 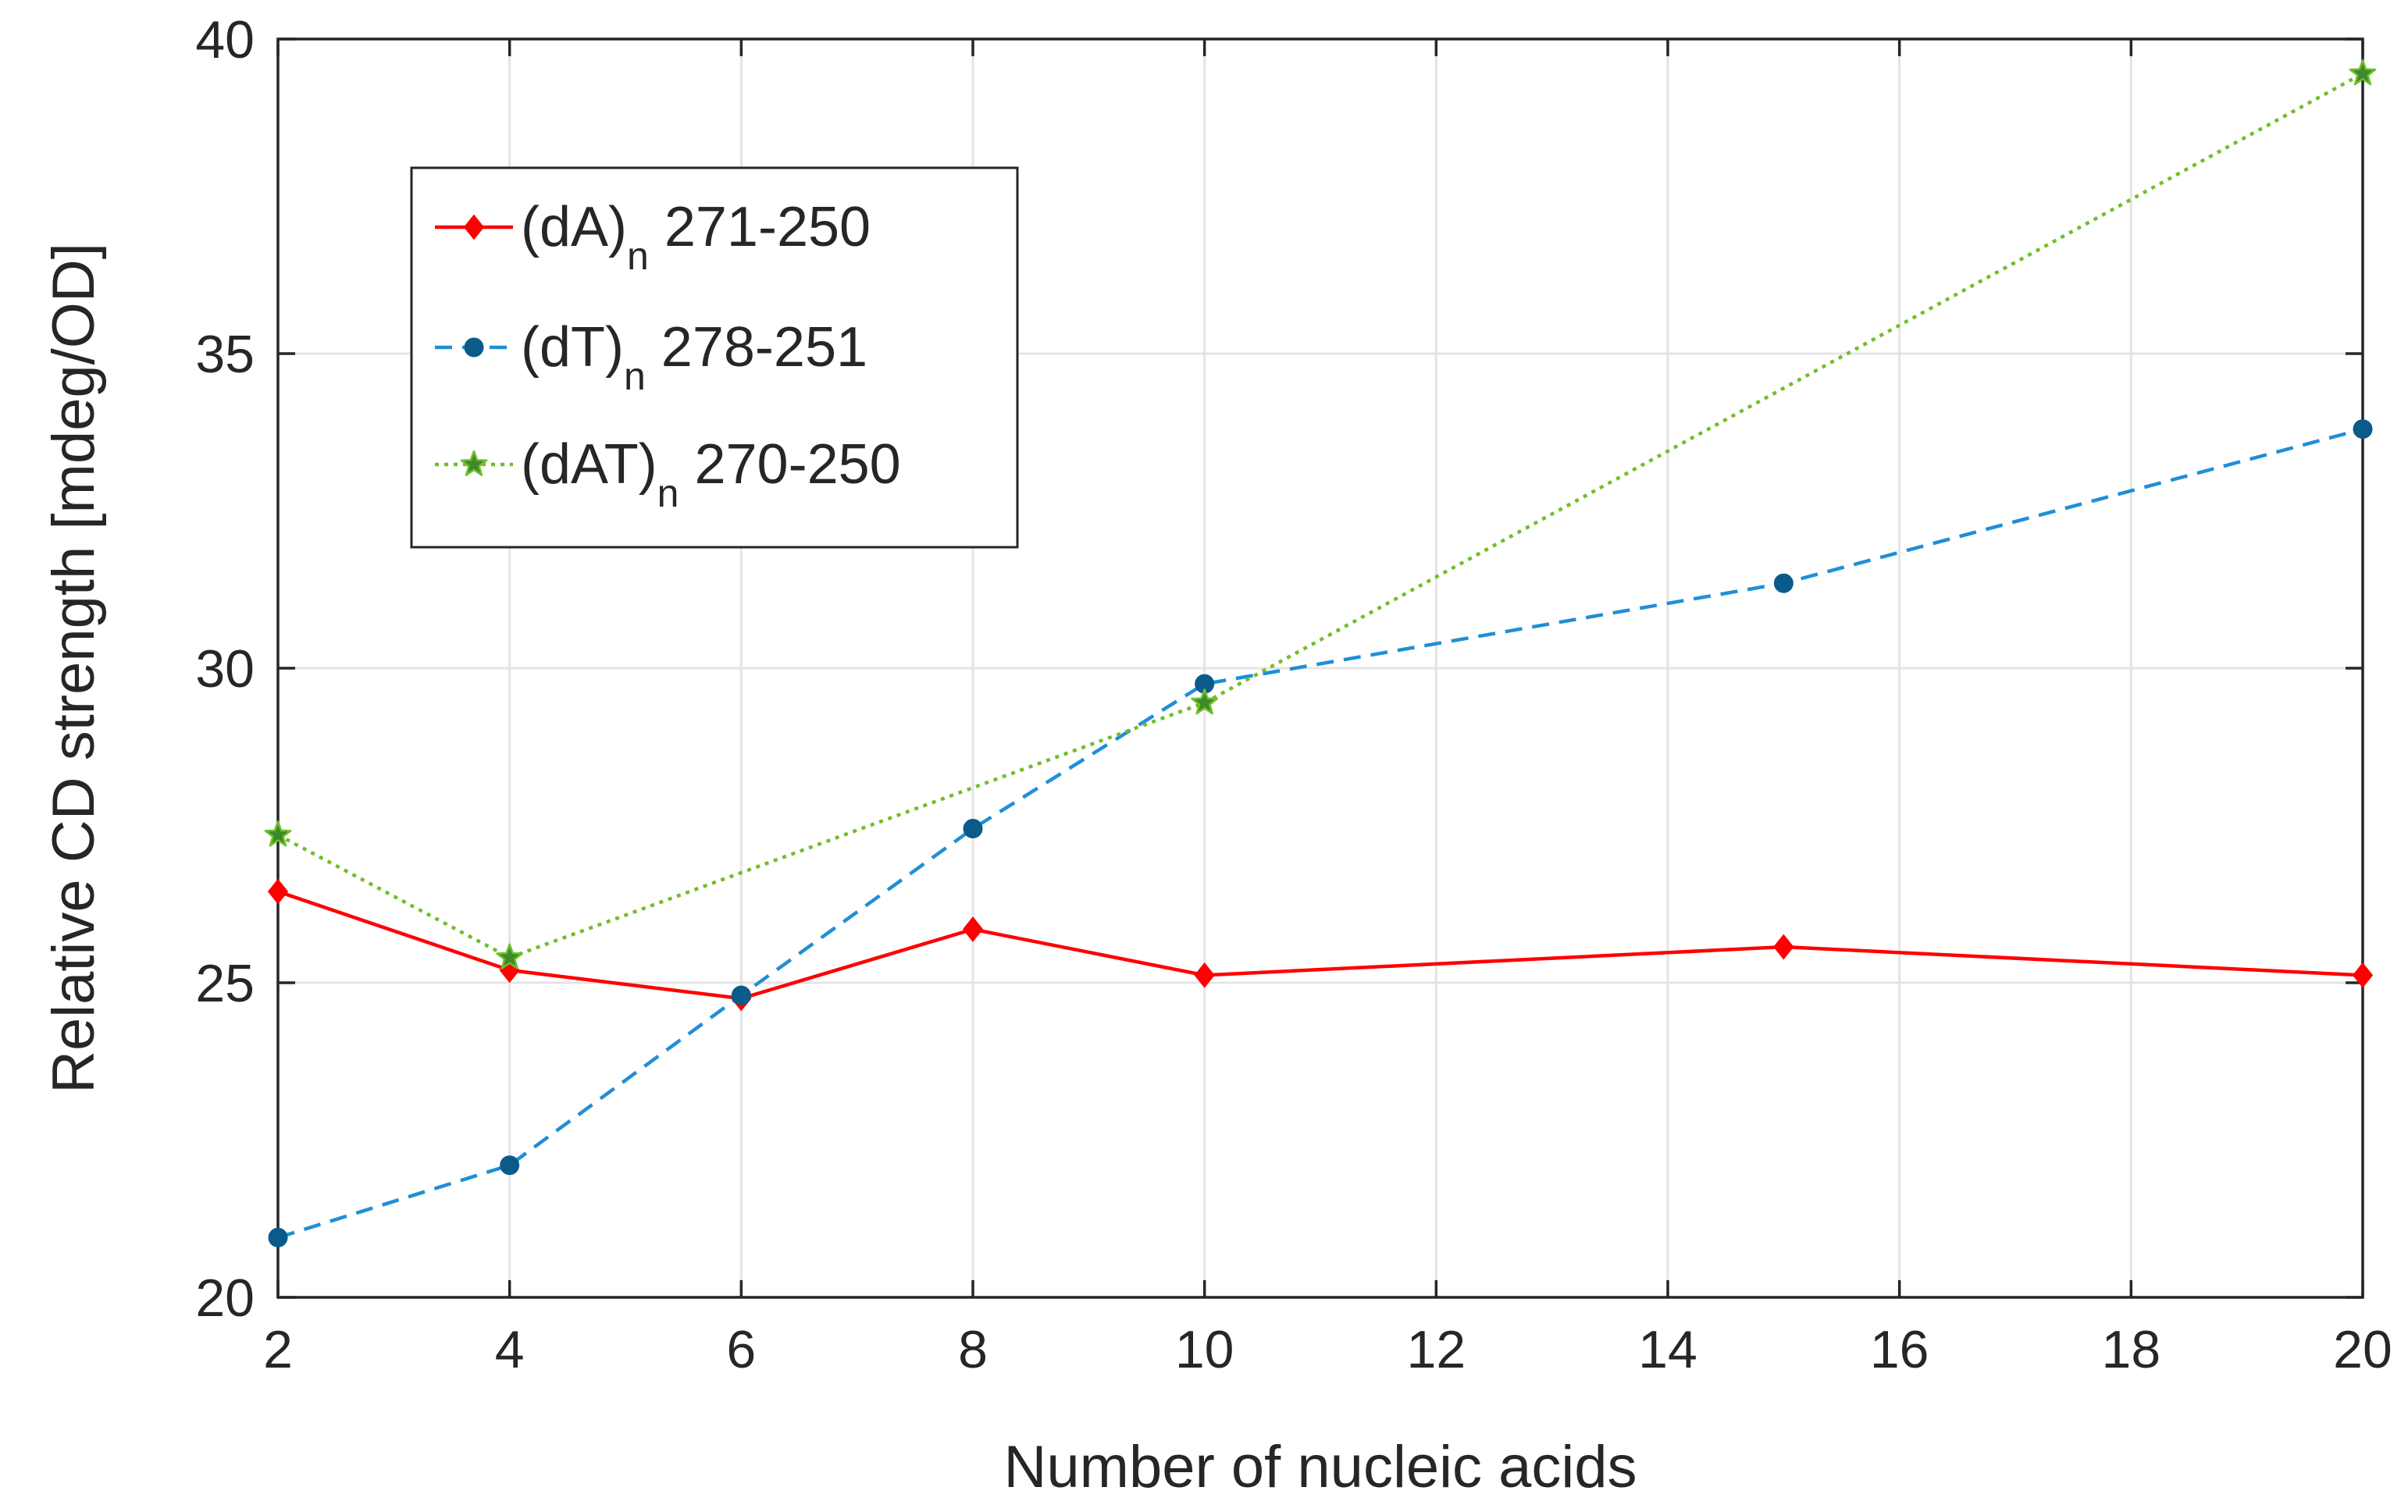 What do you see at coordinates (225, 39) in the screenshot?
I see `y-tick-label: 40` at bounding box center [225, 39].